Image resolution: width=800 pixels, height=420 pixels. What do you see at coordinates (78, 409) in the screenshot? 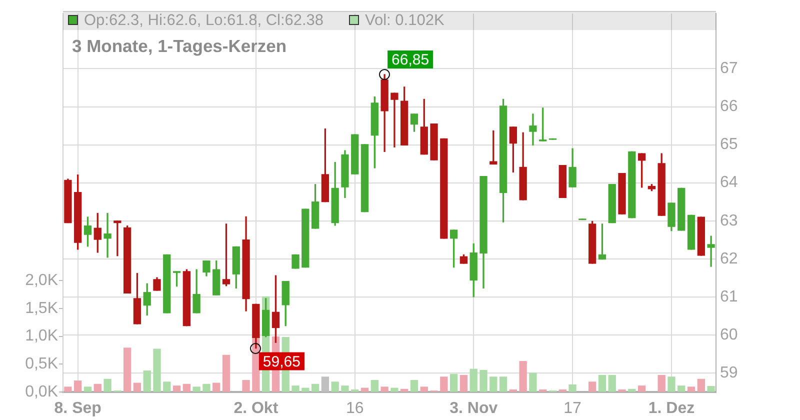
I see `x-tick-label: 8. Sep` at bounding box center [78, 409].